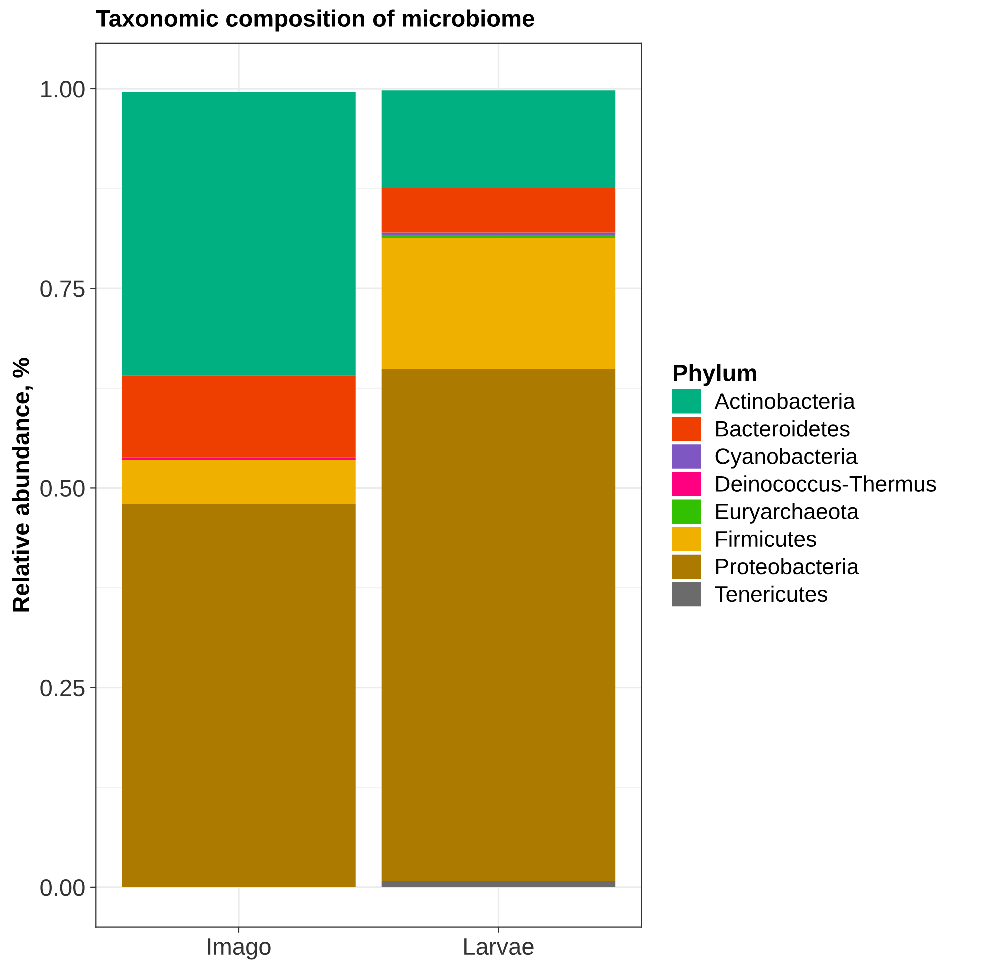 The image size is (981, 966). Describe the element at coordinates (715, 375) in the screenshot. I see `legend-title: Phylum` at that location.